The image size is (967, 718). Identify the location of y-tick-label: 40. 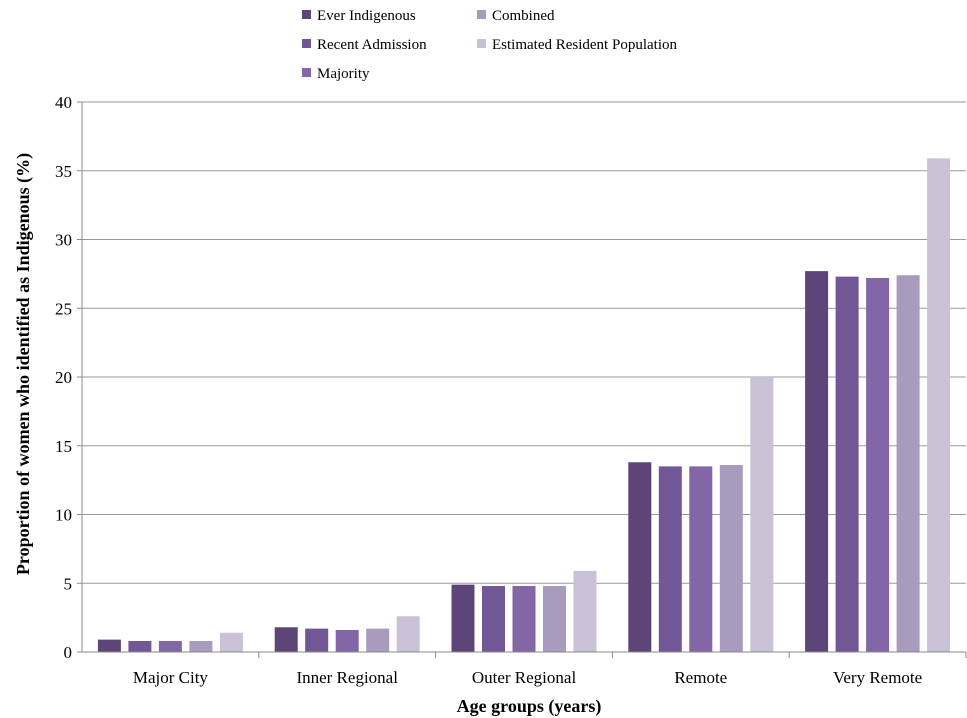
(63, 102).